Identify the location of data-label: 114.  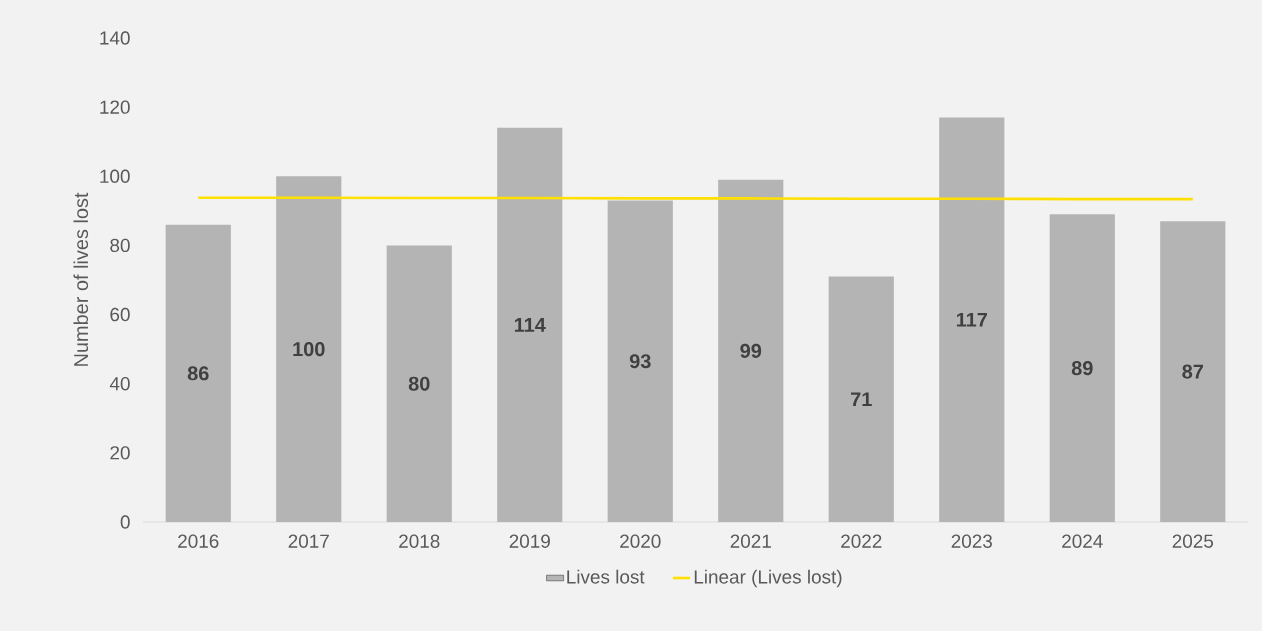
(530, 325).